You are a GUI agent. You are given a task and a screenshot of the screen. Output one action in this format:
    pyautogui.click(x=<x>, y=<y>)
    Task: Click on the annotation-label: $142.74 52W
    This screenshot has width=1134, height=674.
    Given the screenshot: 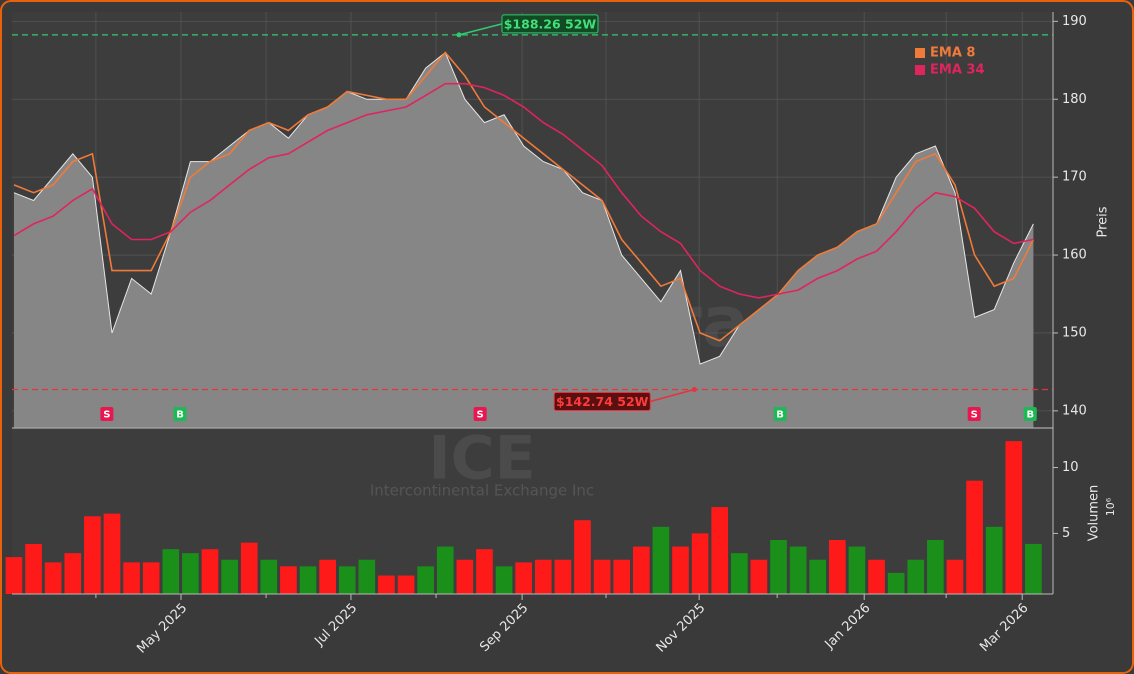 What is the action you would take?
    pyautogui.click(x=602, y=401)
    